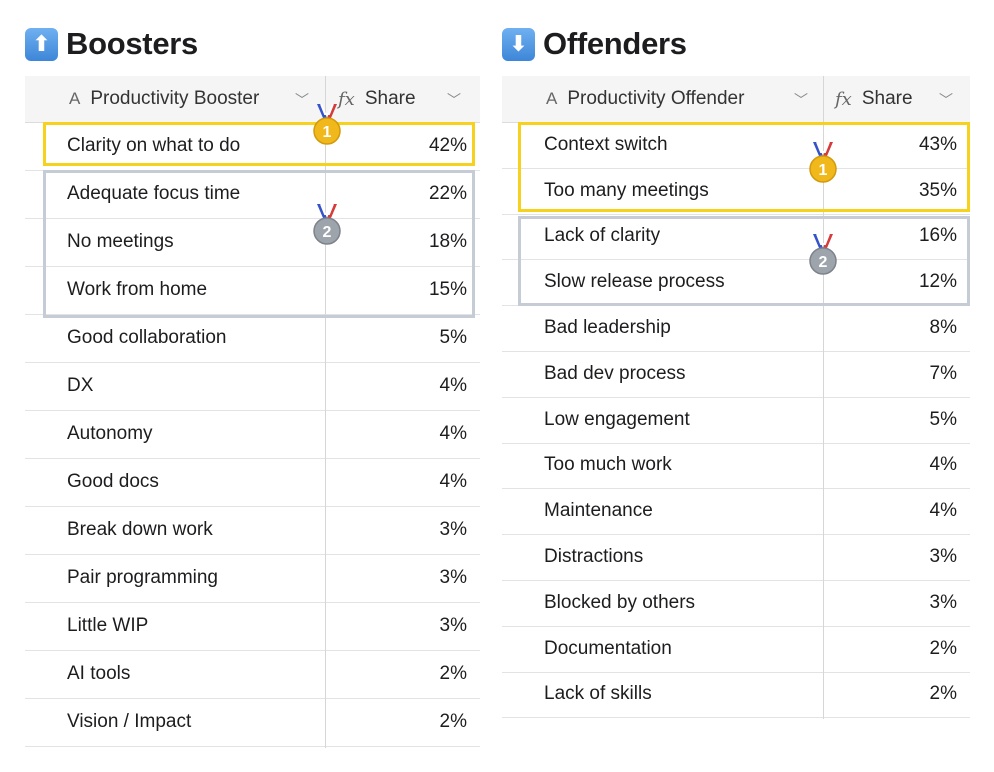  I want to click on table-header: A Productivity Booster ﹀ fx Share ﹀, so click(252, 99).